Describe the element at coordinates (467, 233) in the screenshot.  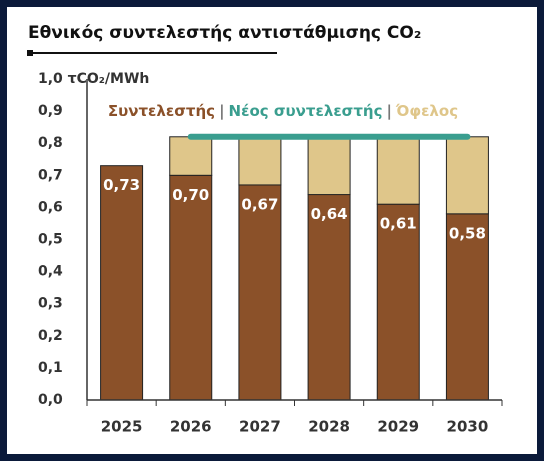
I see `value-label: 0,58` at that location.